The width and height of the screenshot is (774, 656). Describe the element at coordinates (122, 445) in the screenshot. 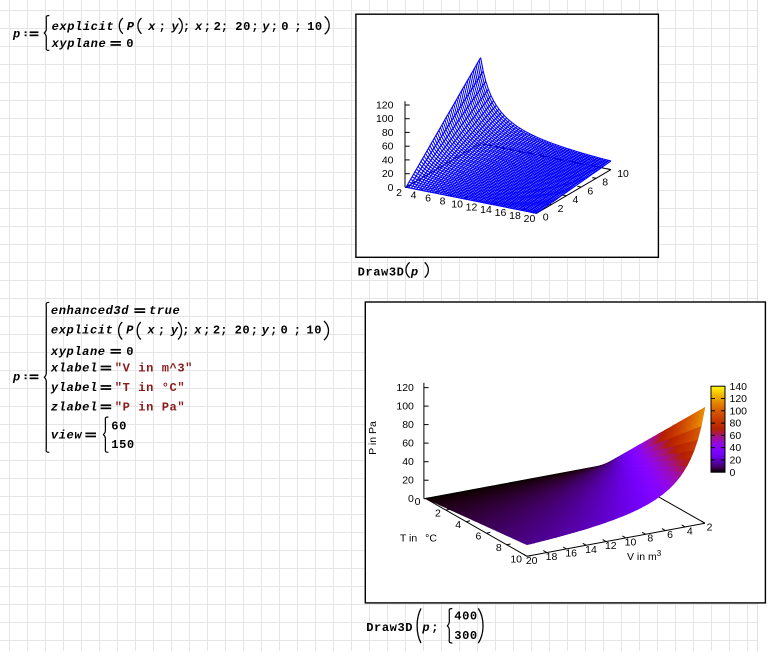

I see `svg-text: 150` at that location.